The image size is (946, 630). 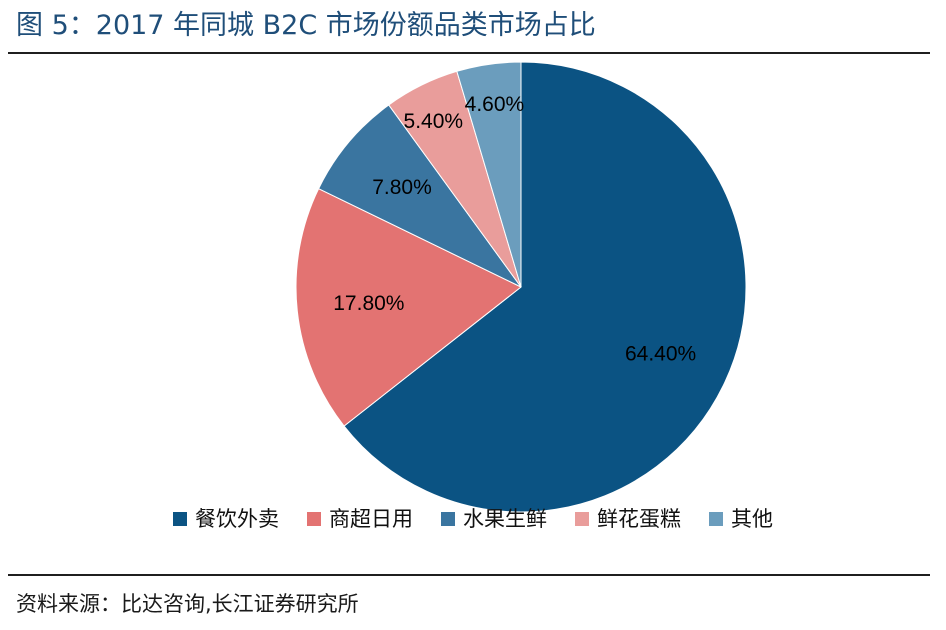 I want to click on slice-value-label: 64.40%, so click(x=660, y=353).